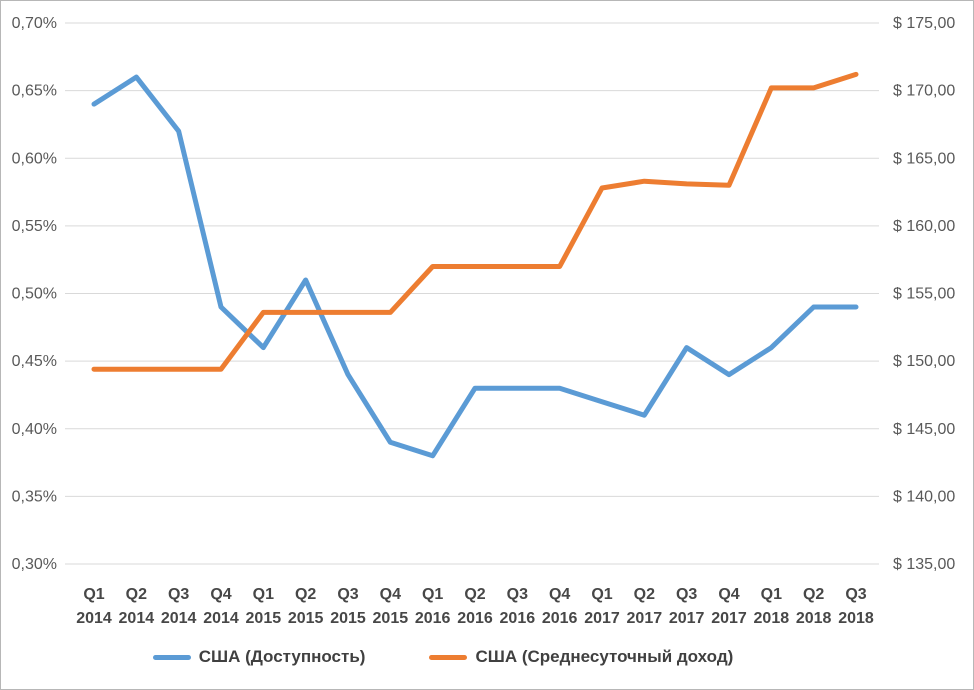 Image resolution: width=974 pixels, height=690 pixels. What do you see at coordinates (924, 23) in the screenshot?
I see `right-axis-tick: $ 175,00` at bounding box center [924, 23].